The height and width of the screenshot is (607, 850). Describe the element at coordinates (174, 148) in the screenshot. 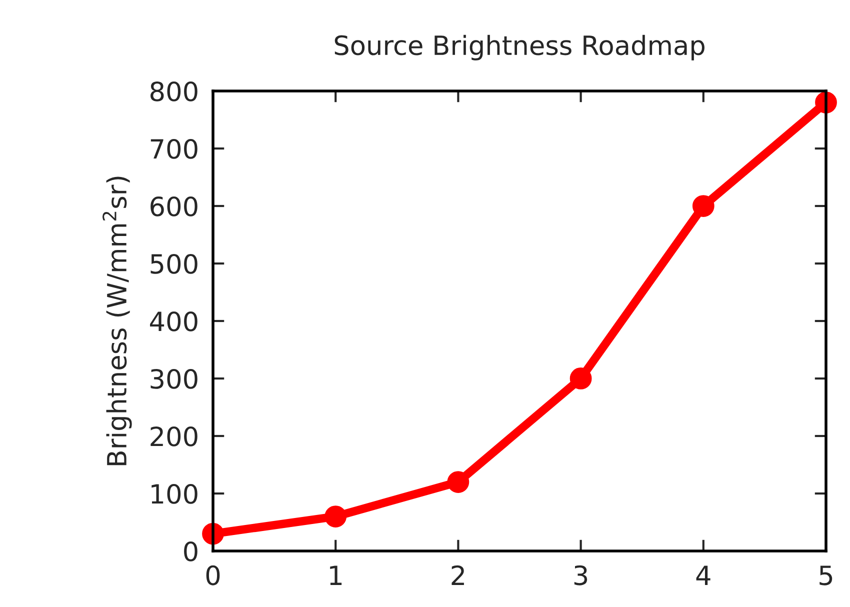

I see `y-tick-label: 700` at that location.